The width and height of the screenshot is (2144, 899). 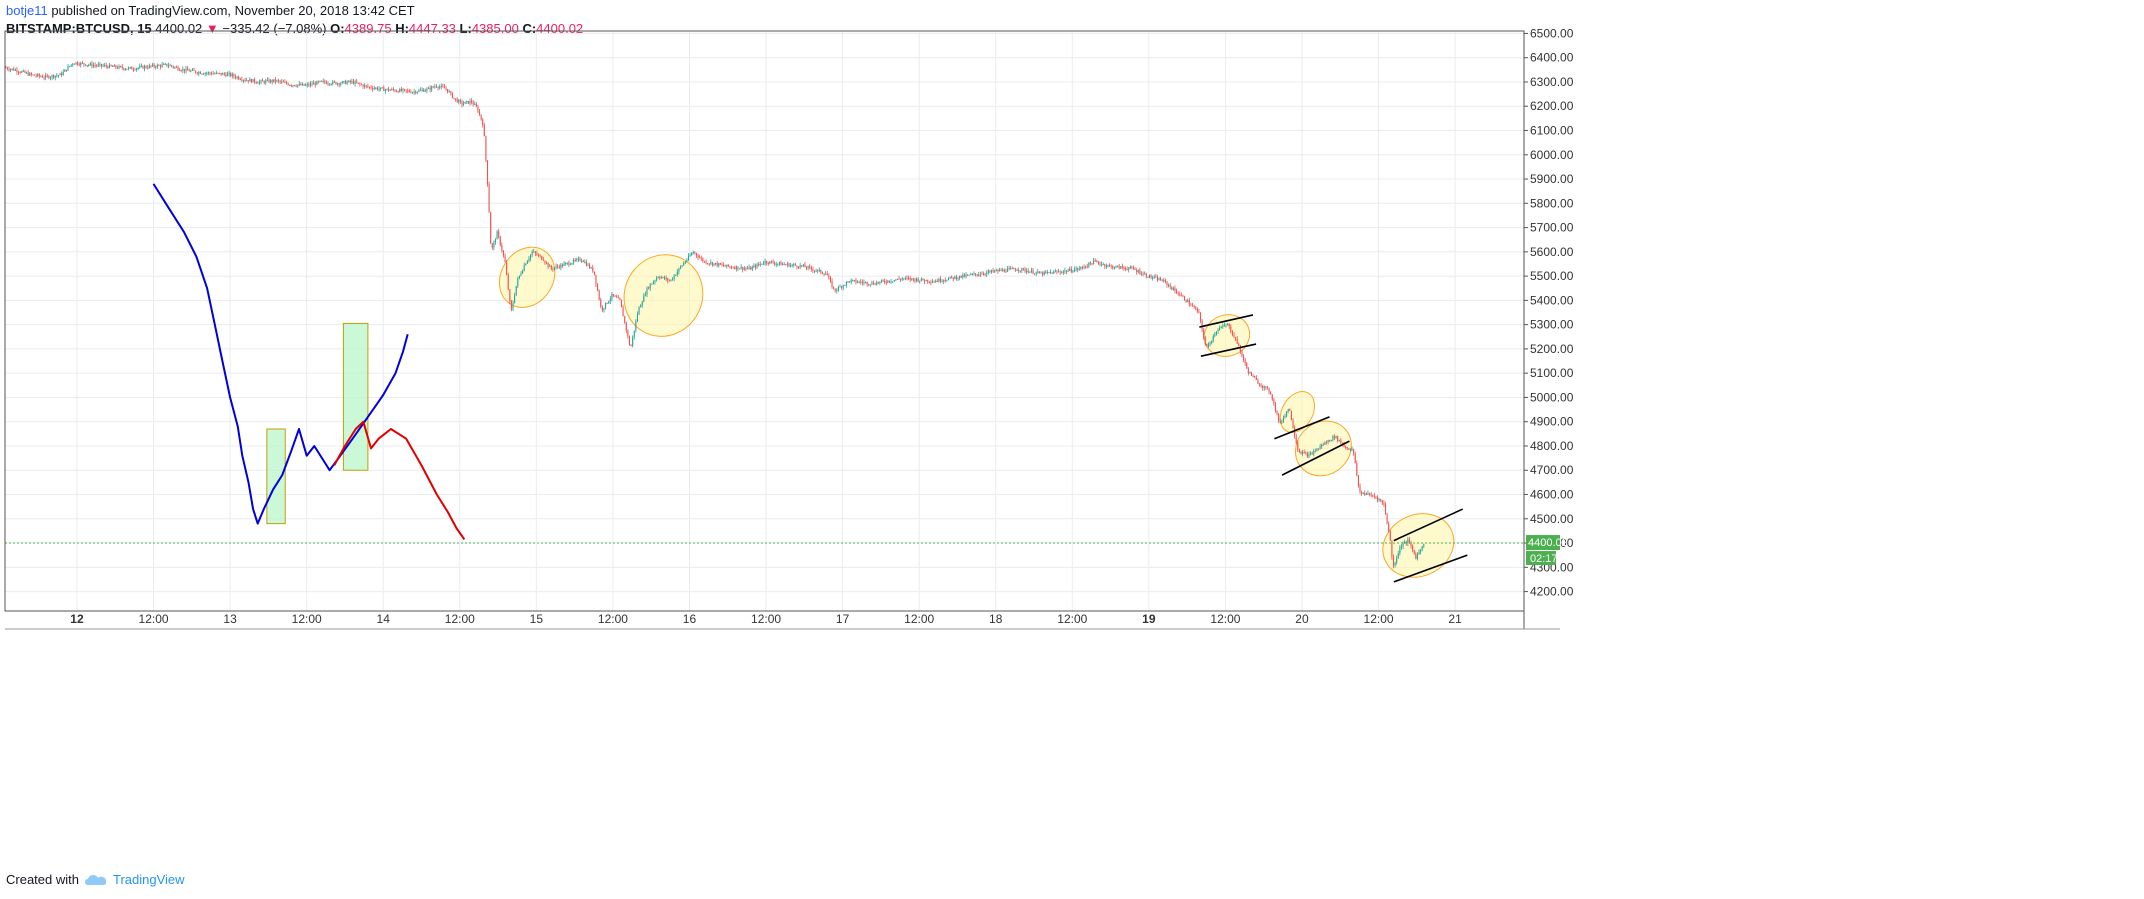 What do you see at coordinates (529, 28) in the screenshot?
I see `close-label: C:` at bounding box center [529, 28].